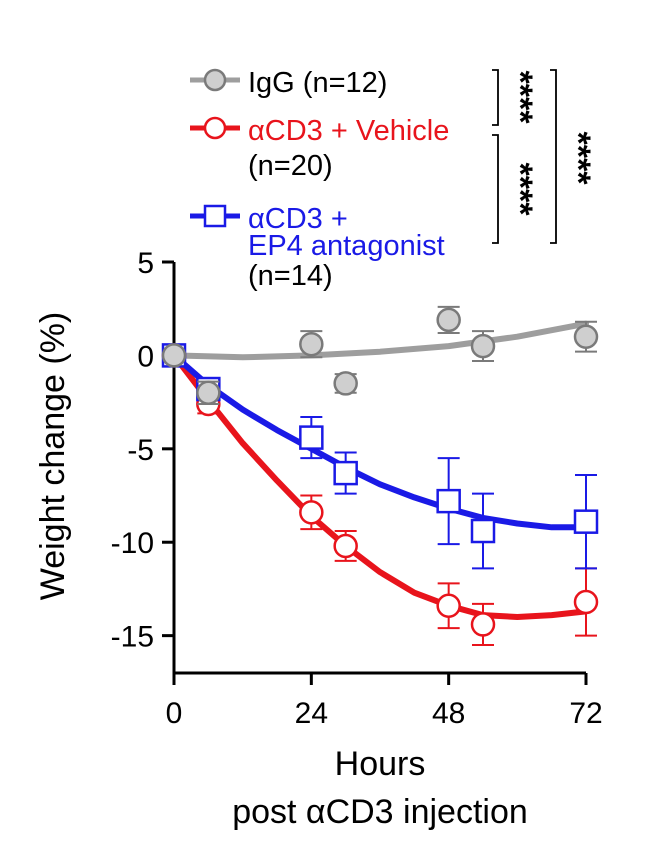 The image size is (657, 849). What do you see at coordinates (317, 83) in the screenshot?
I see `legend-label: IgG (n=12)` at bounding box center [317, 83].